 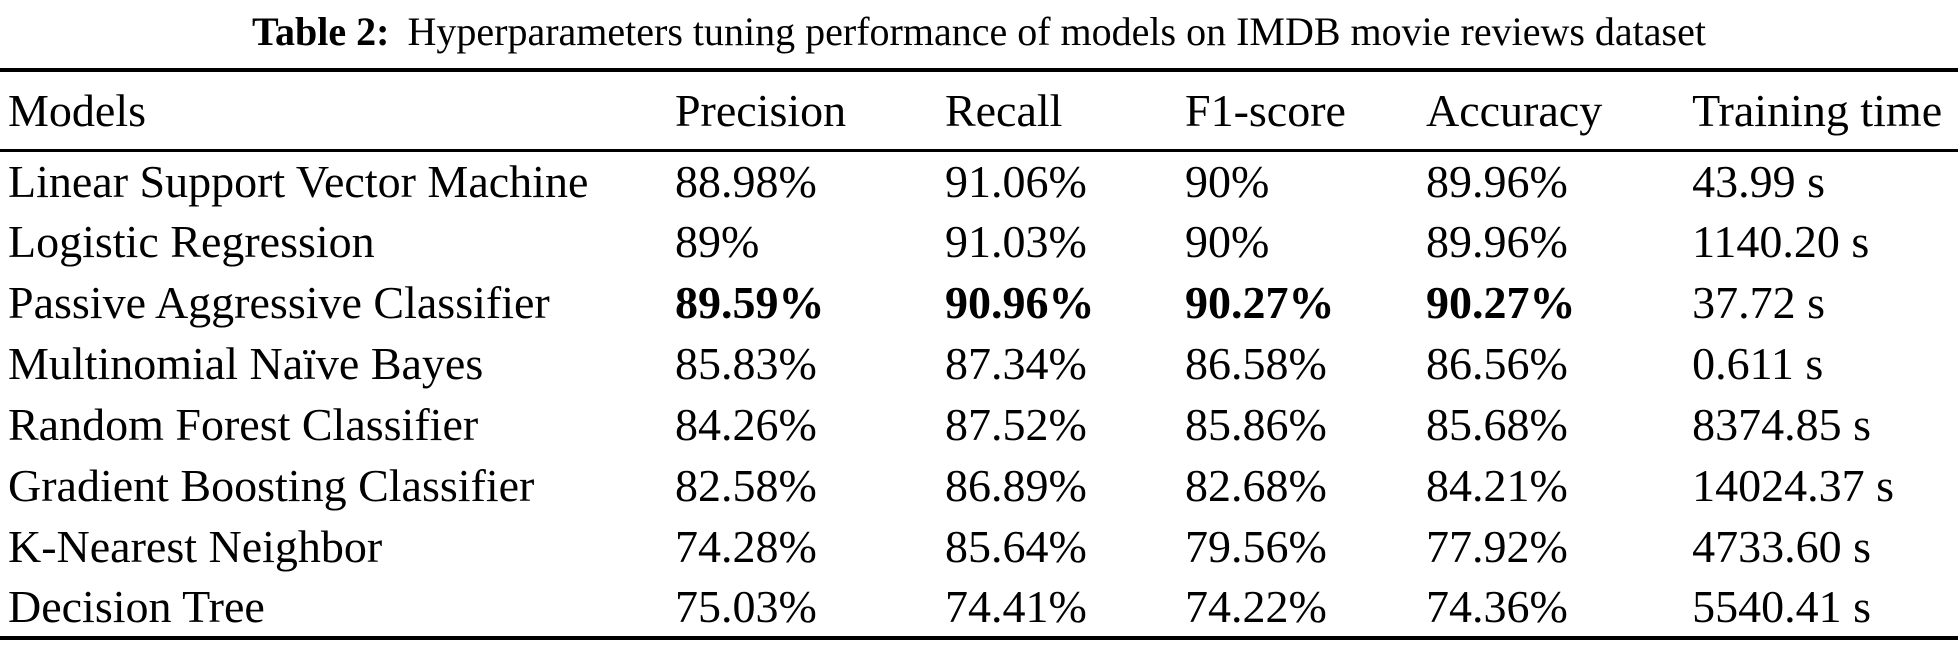 What do you see at coordinates (246, 363) in the screenshot?
I see `model-name-cell: Multinomial Naïve Bayes` at bounding box center [246, 363].